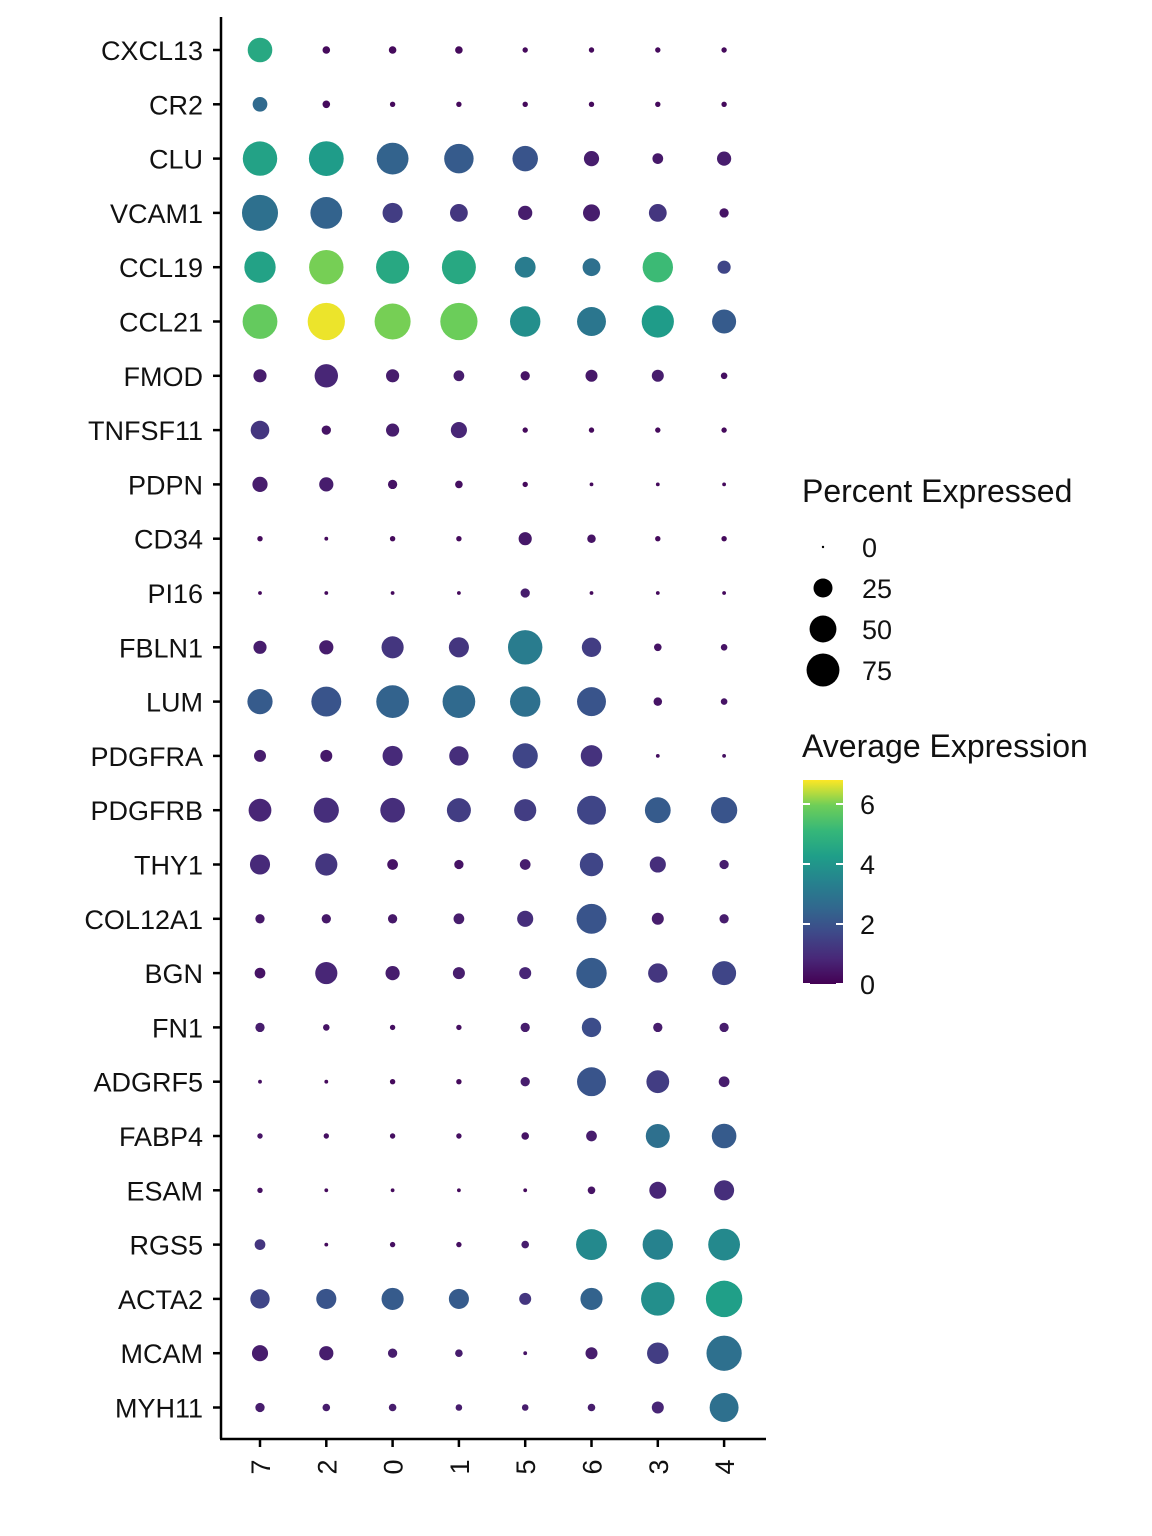 The image size is (1152, 1536). I want to click on color-legend: Average Expression 0 2 4 6, so click(945, 864).